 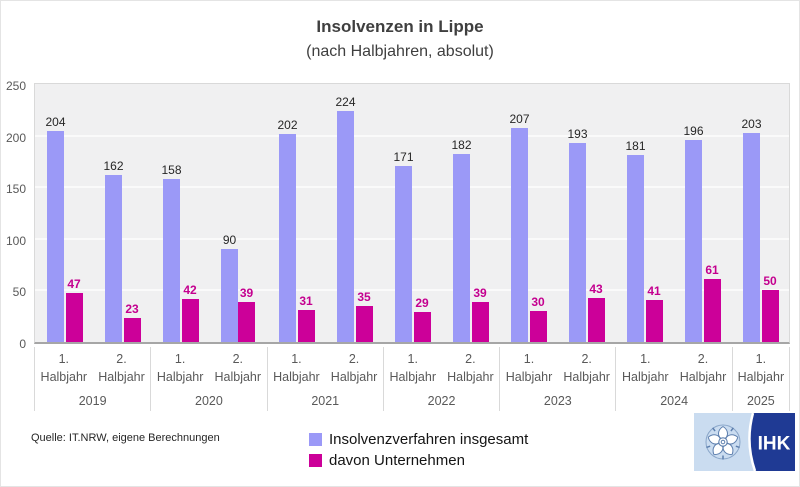 What do you see at coordinates (171, 169) in the screenshot?
I see `total-value-label: 158` at bounding box center [171, 169].